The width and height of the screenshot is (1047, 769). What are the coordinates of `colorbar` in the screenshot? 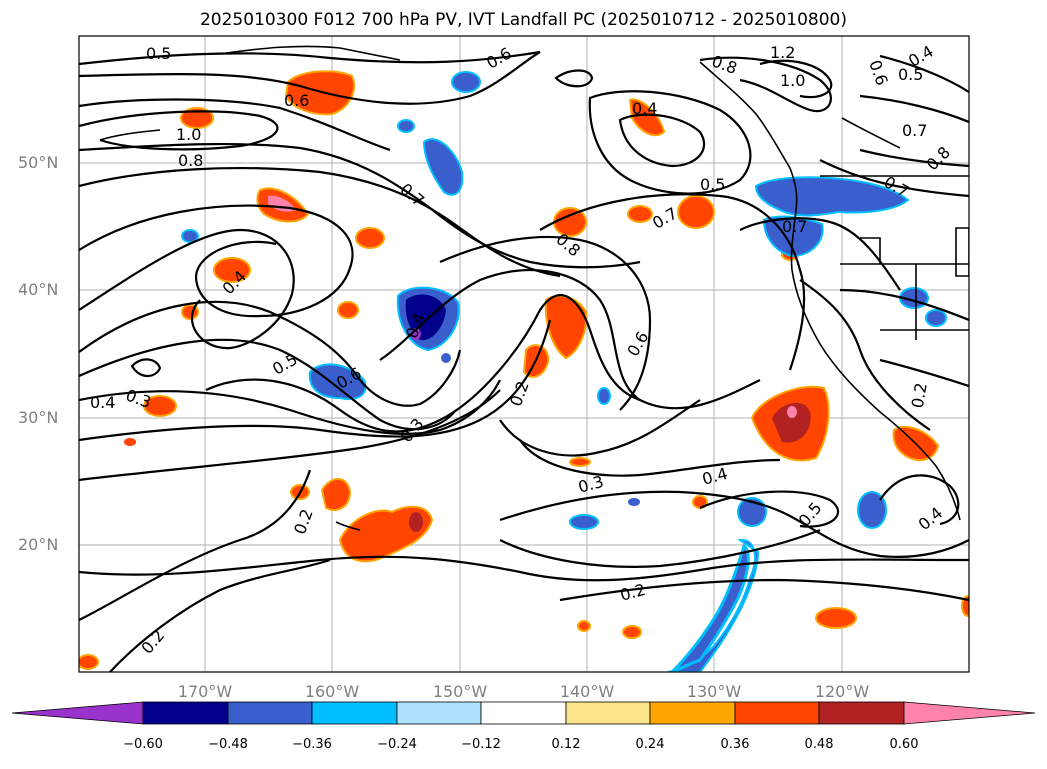 It's located at (523, 713).